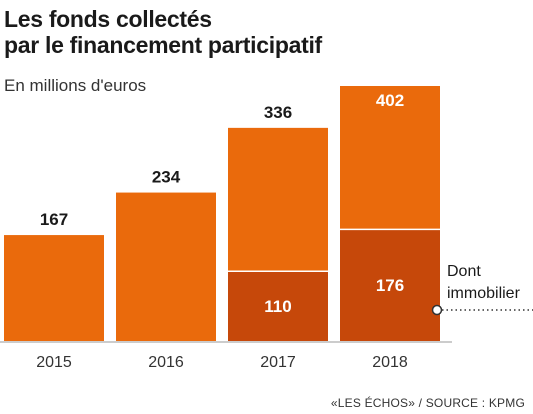  Describe the element at coordinates (166, 266) in the screenshot. I see `bar-total-2016` at that location.